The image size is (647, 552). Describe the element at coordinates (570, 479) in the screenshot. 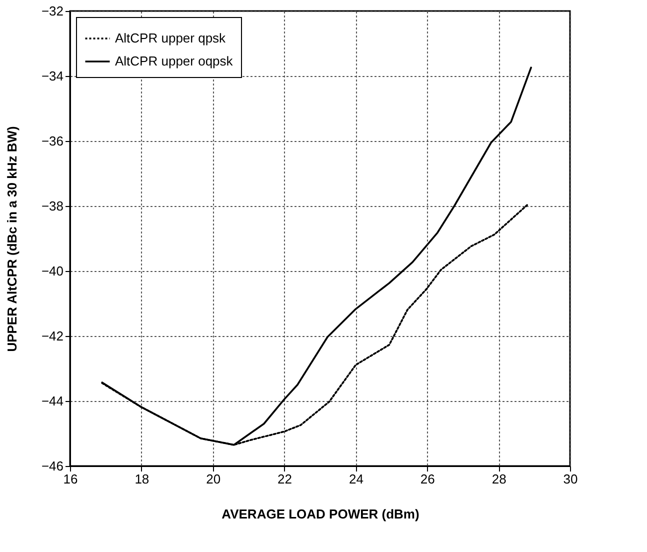

I see `x-tick-label: 30` at that location.